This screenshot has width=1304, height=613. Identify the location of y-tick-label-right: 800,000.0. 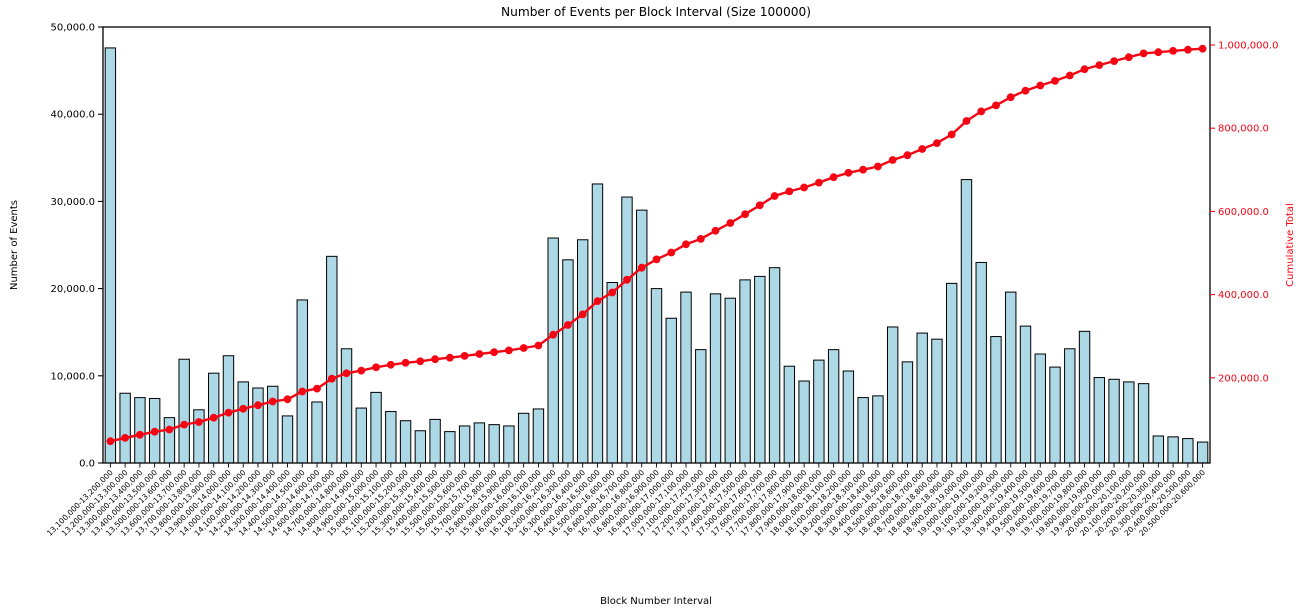
(1243, 129).